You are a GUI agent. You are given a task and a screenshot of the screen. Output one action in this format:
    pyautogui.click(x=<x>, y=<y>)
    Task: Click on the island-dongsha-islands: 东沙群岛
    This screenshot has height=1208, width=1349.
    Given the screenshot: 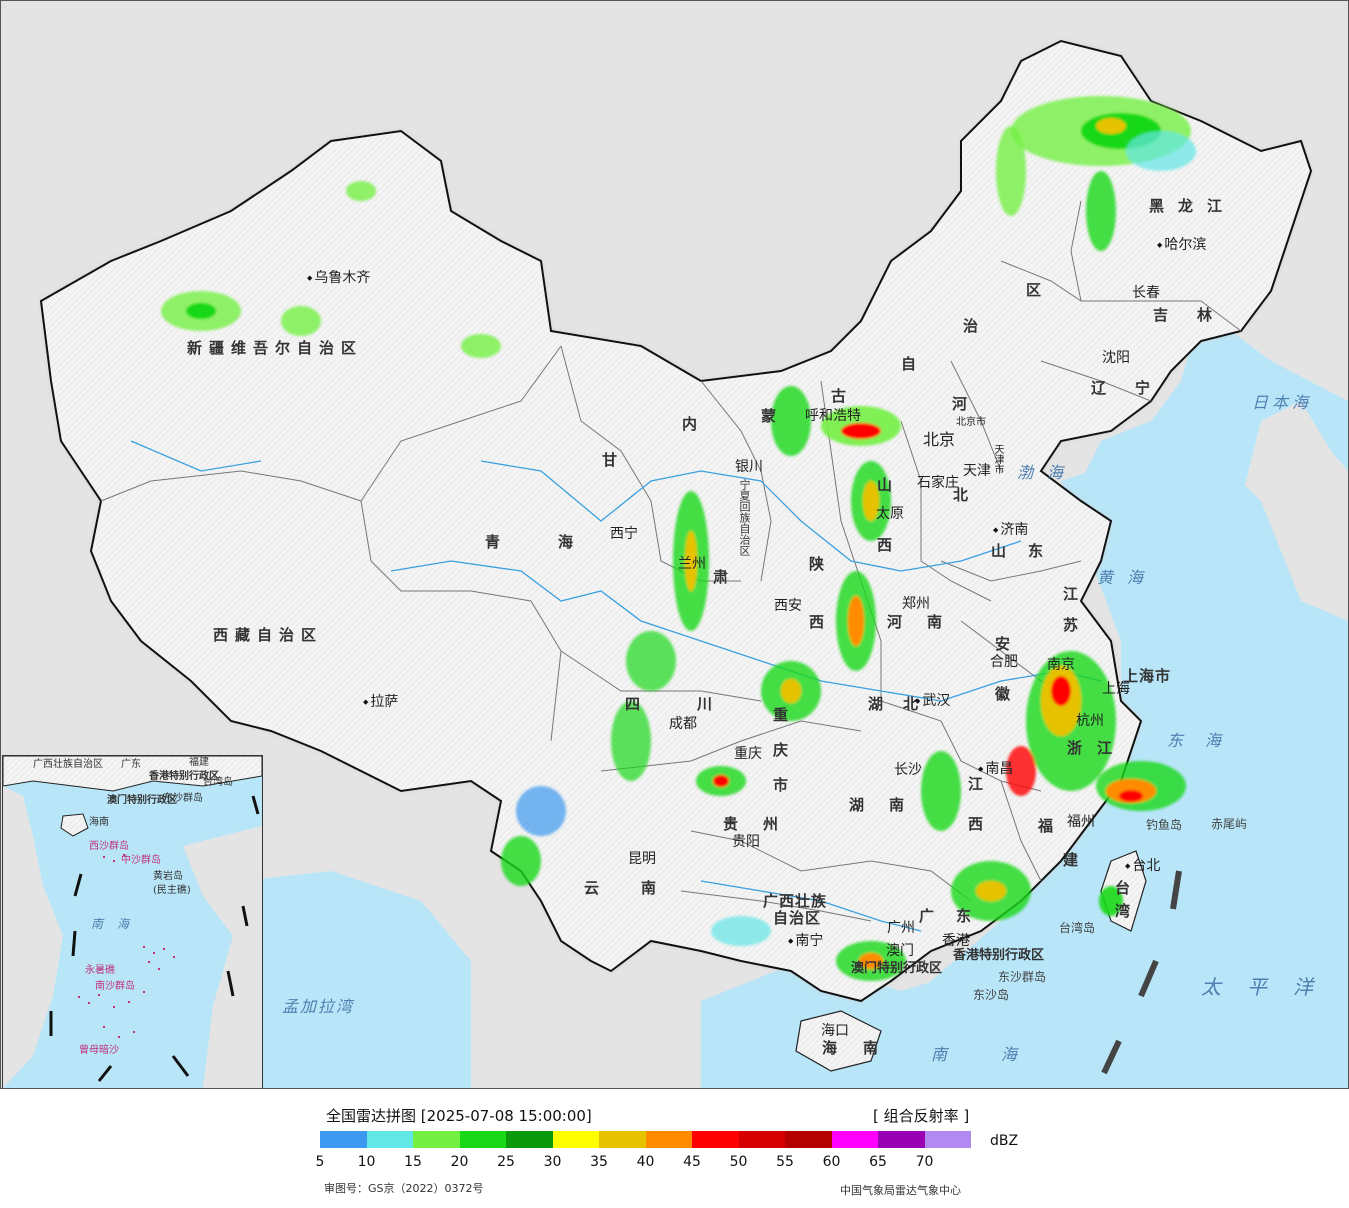 What is the action you would take?
    pyautogui.click(x=1022, y=977)
    